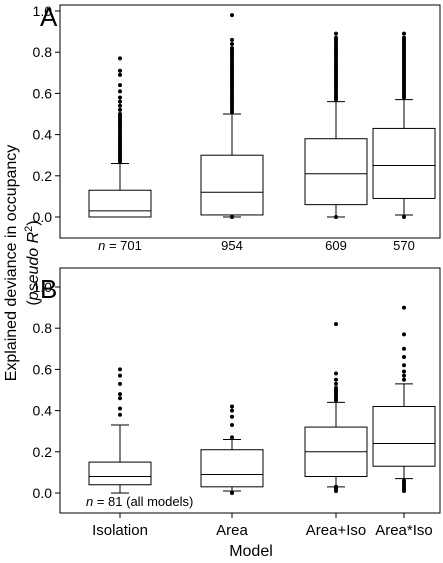 This screenshot has height=563, width=443. I want to click on x-tick-label: Area, so click(232, 530).